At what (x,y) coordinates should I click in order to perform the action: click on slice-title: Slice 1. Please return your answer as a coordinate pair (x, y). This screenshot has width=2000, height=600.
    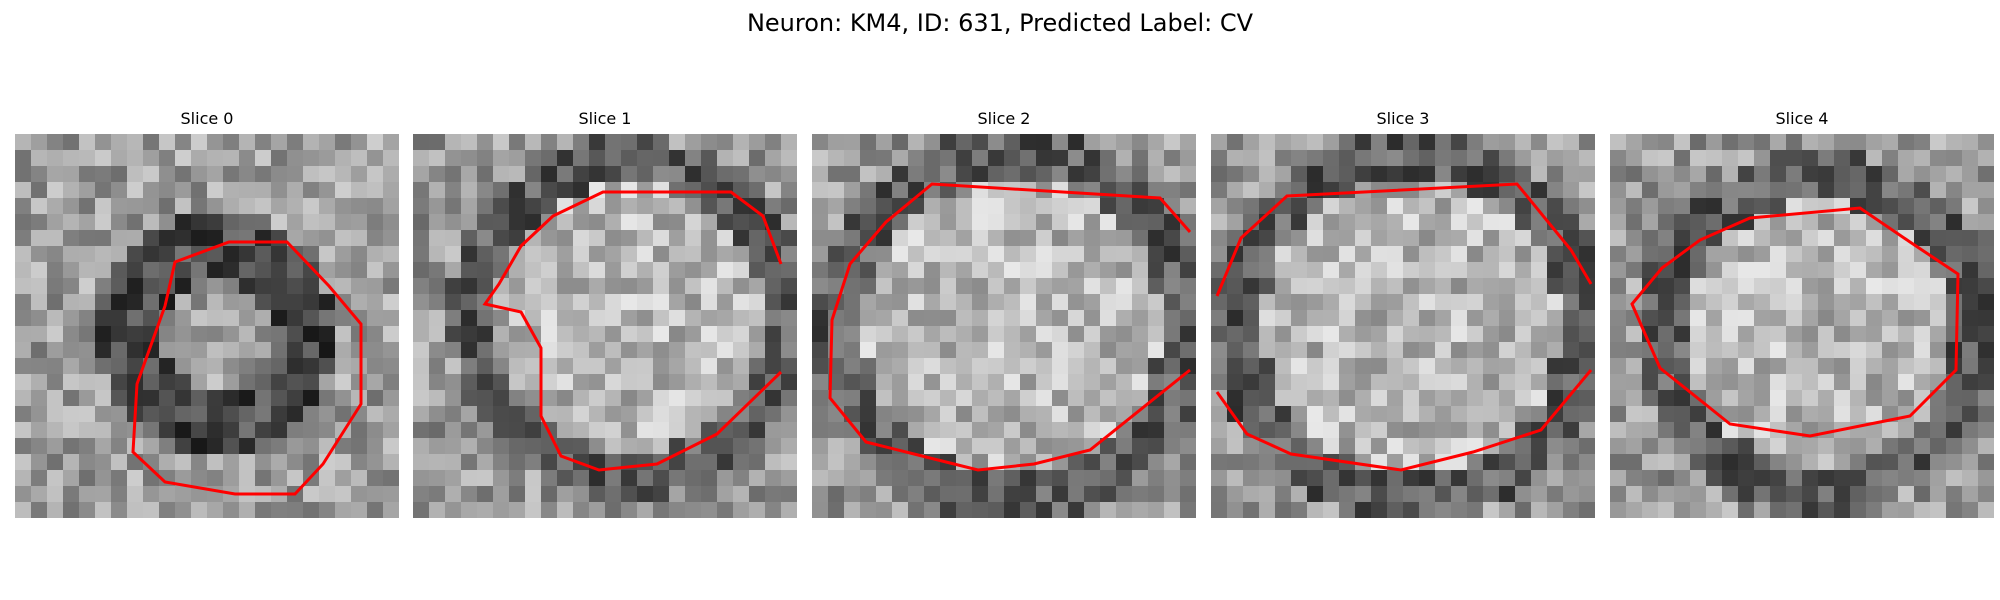
    Looking at the image, I should click on (605, 118).